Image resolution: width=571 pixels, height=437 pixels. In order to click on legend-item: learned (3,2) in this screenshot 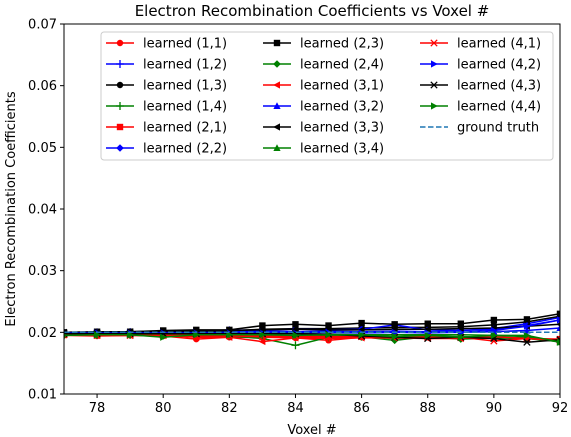, I will do `click(323, 107)`.